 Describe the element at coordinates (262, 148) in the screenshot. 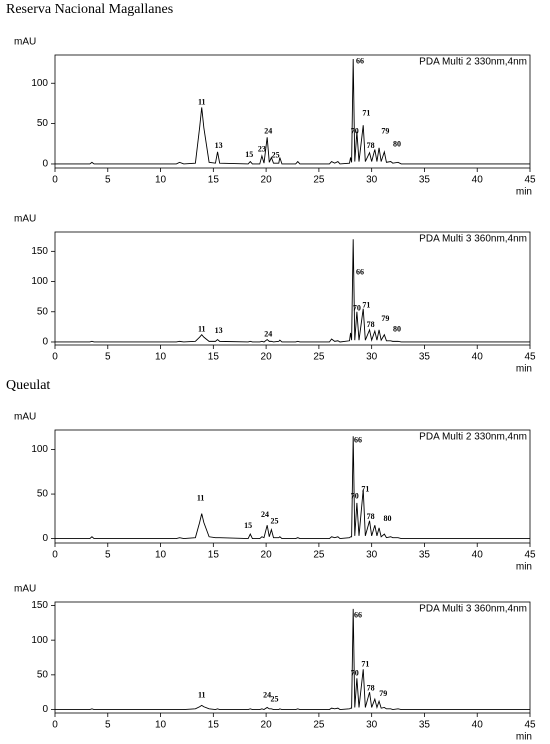

I see `peak-label: 23` at that location.